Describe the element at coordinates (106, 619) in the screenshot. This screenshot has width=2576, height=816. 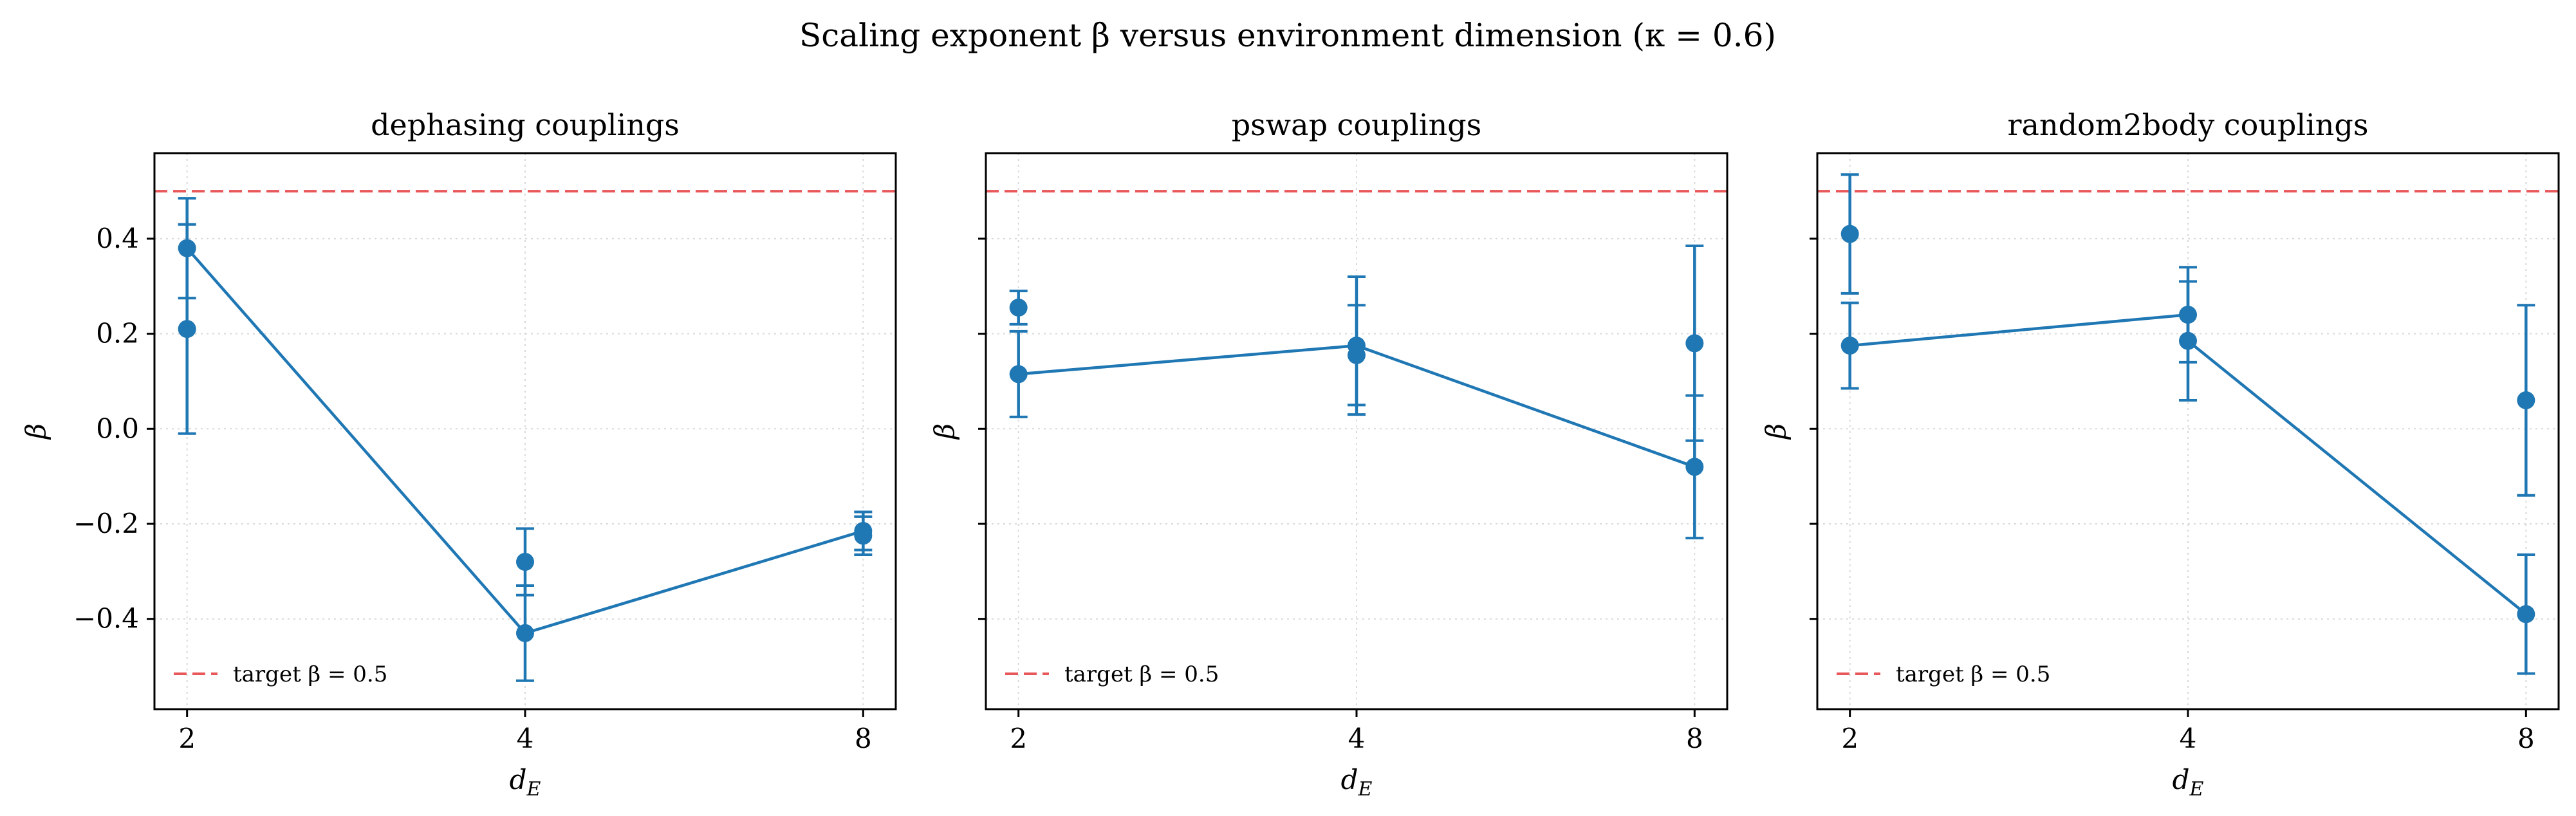
I see `y-tick-label: −0.4` at that location.